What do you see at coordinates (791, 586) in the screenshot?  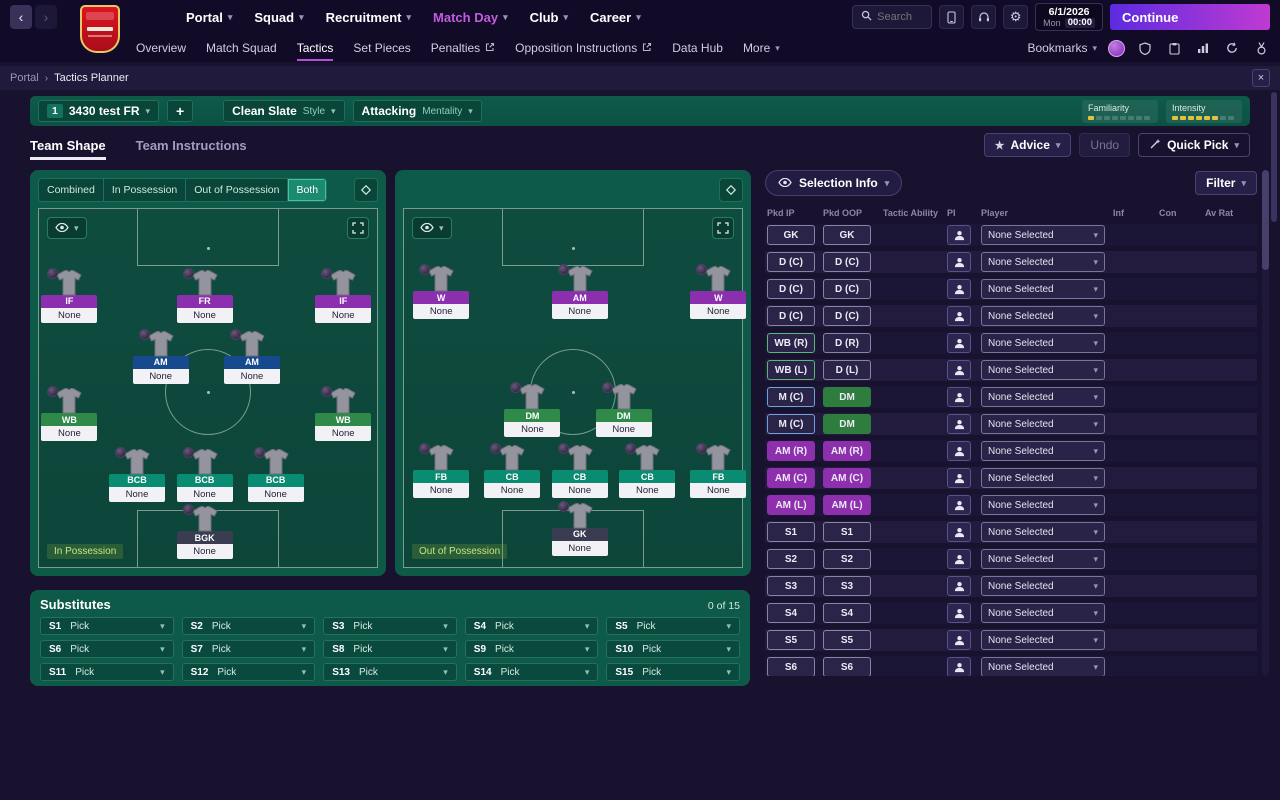 I see `pkd-ip-badge: S3` at bounding box center [791, 586].